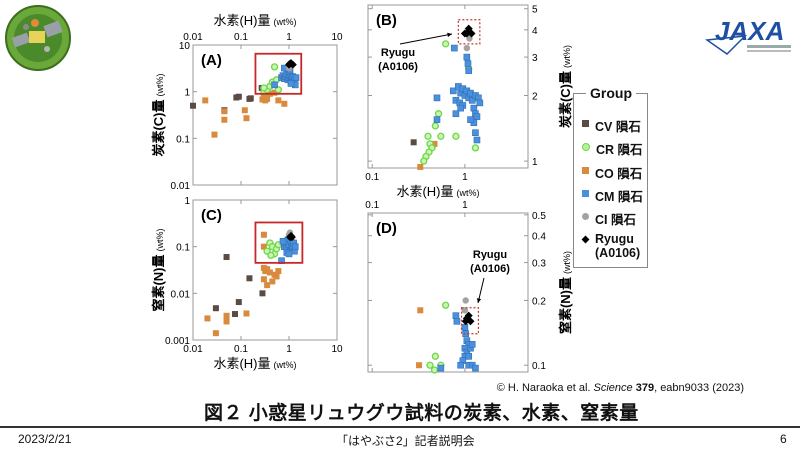 This screenshot has height=450, width=800. I want to click on footer-event: 「はやぶさ2」記者説明会, so click(405, 441).